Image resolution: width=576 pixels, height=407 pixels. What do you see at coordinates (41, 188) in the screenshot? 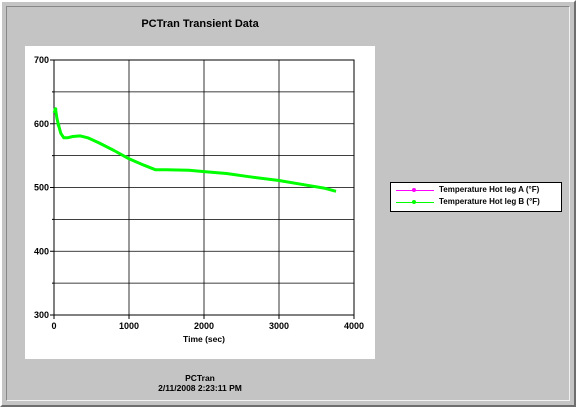
I see `y-tick-label: 500` at bounding box center [41, 188].